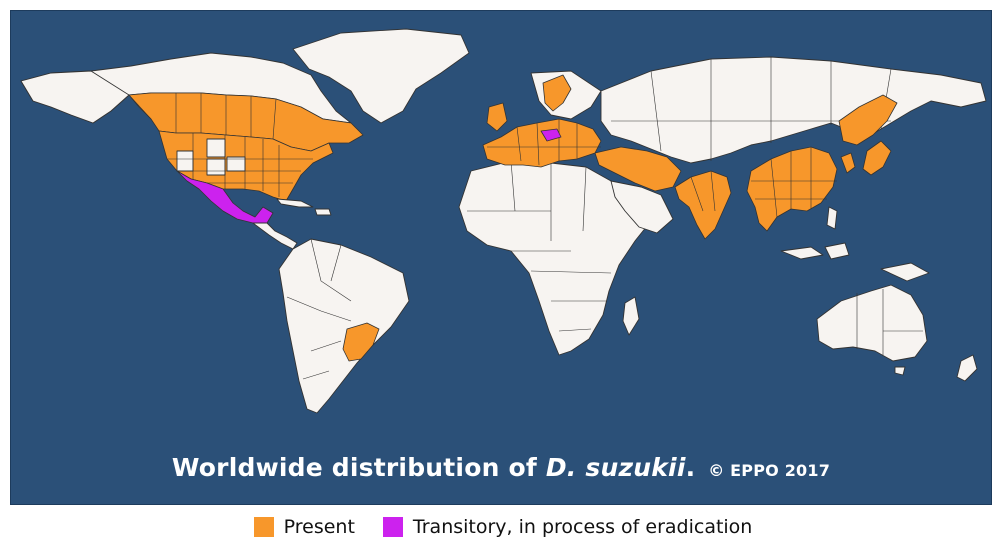  What do you see at coordinates (905, 272) in the screenshot?
I see `land-new-guinea` at bounding box center [905, 272].